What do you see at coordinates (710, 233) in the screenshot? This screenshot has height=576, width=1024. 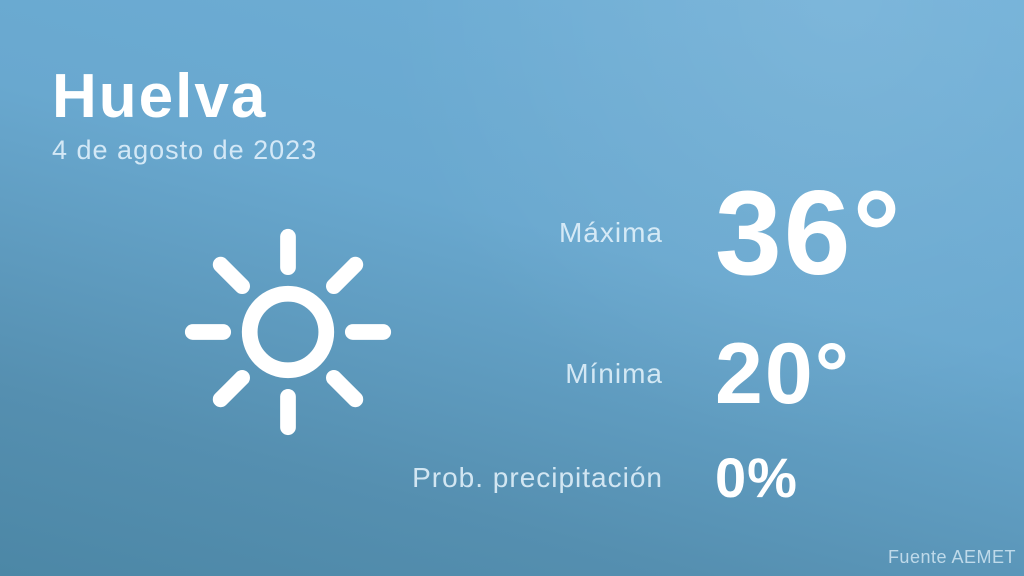 I see `max-temp-row: Máxima 36°` at bounding box center [710, 233].